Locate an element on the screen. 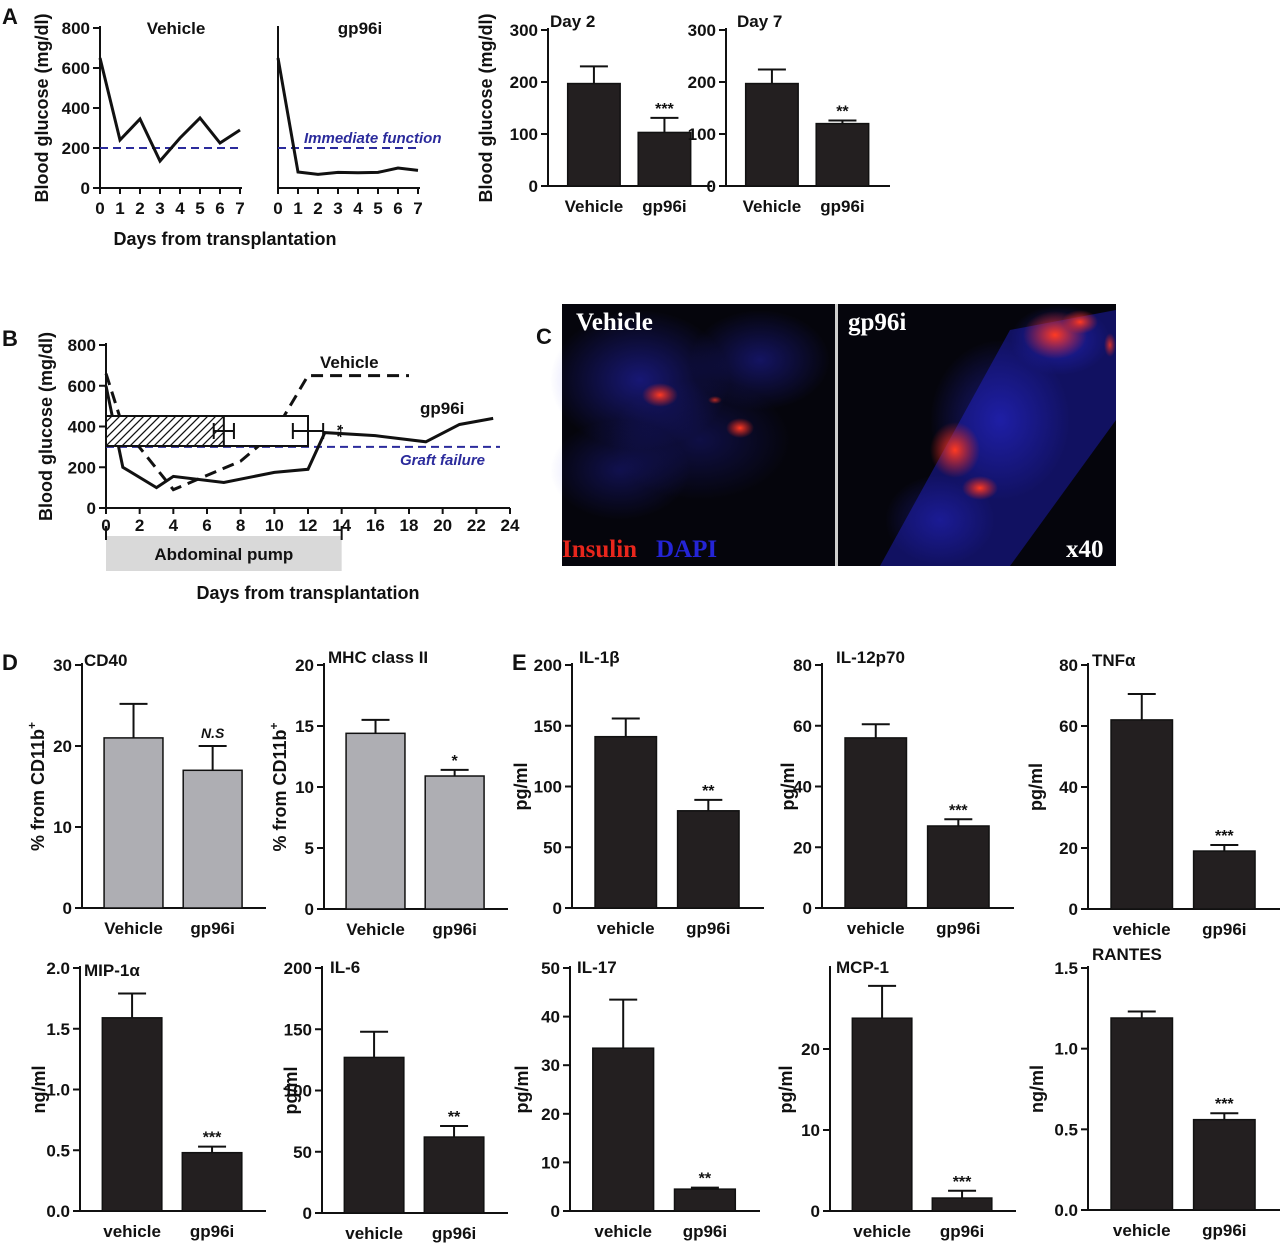 The height and width of the screenshot is (1248, 1286). chart-title: MHC class II is located at coordinates (378, 657).